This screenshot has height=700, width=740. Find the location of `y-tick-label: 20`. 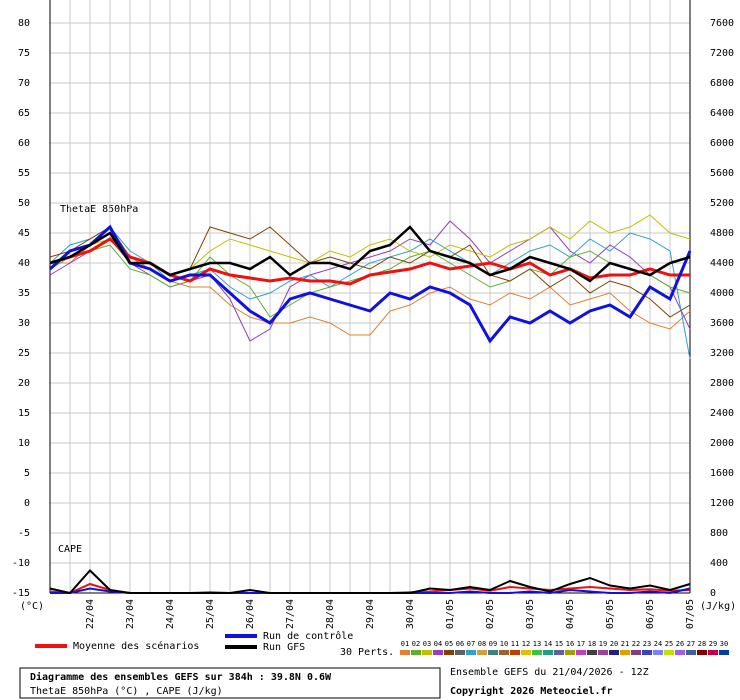

y-tick-label: 20 is located at coordinates (24, 383).